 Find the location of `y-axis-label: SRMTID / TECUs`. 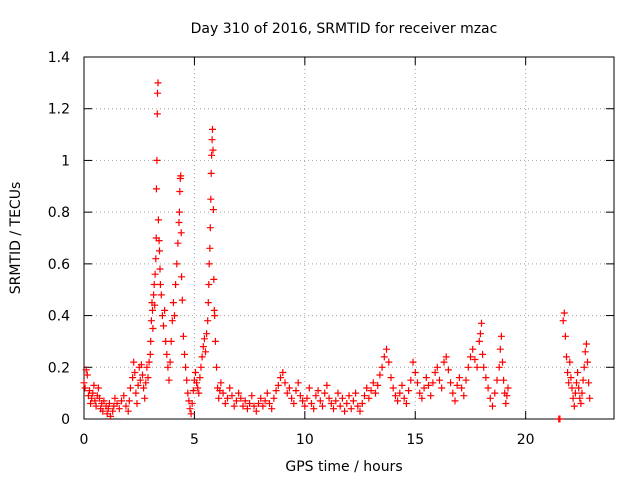

y-axis-label: SRMTID / TECUs is located at coordinates (16, 238).